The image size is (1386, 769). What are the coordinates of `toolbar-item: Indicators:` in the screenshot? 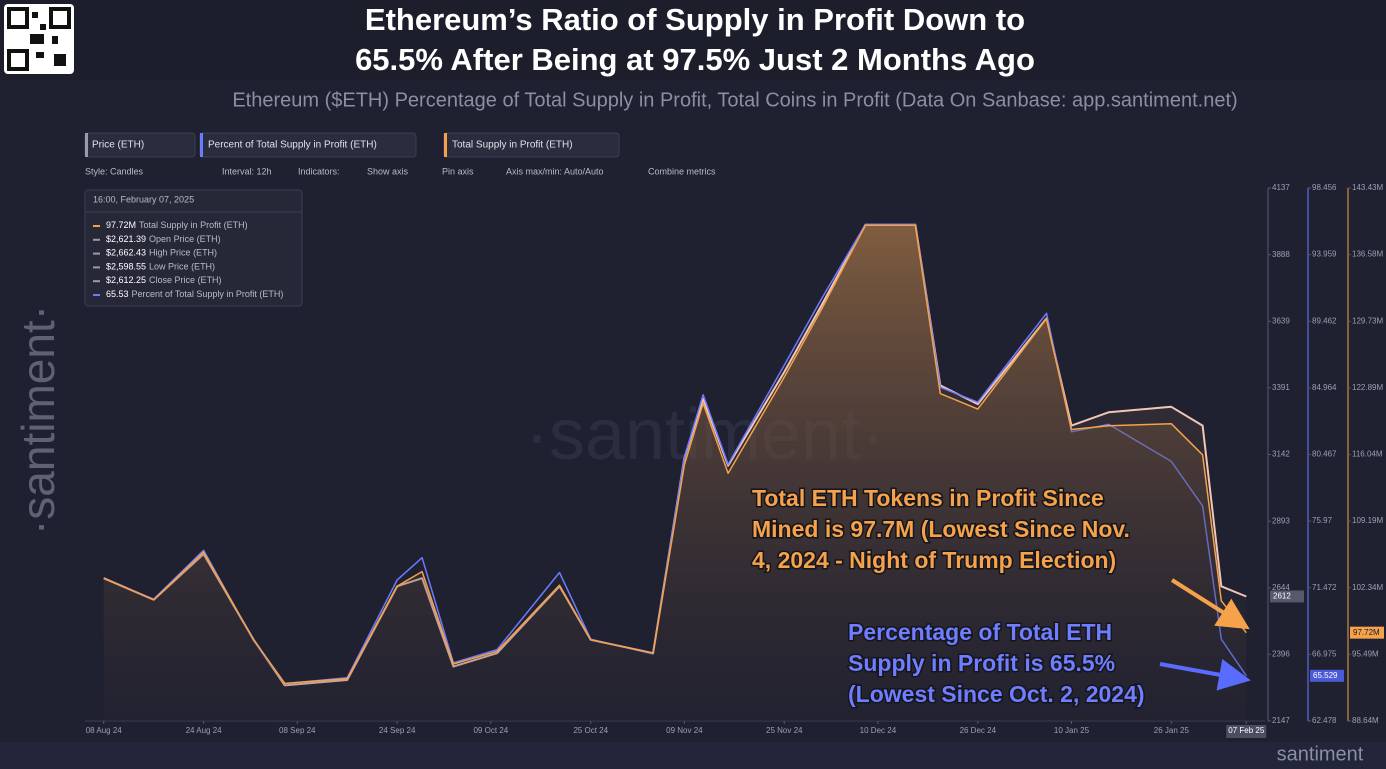 It's located at (319, 171).